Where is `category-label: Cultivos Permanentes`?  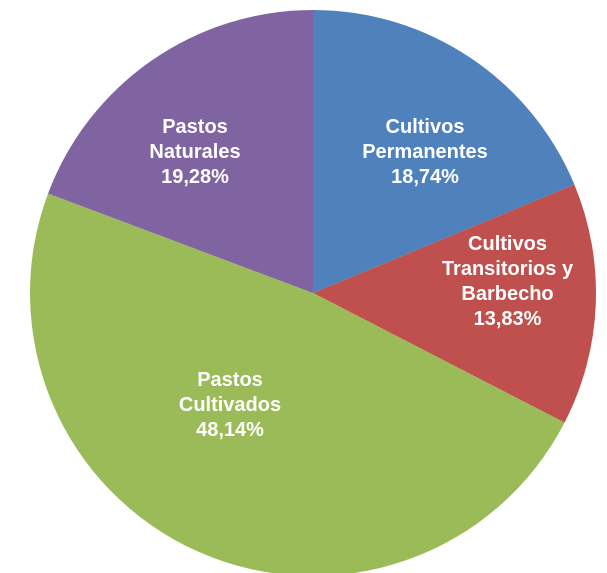
category-label: Cultivos Permanentes is located at coordinates (425, 139).